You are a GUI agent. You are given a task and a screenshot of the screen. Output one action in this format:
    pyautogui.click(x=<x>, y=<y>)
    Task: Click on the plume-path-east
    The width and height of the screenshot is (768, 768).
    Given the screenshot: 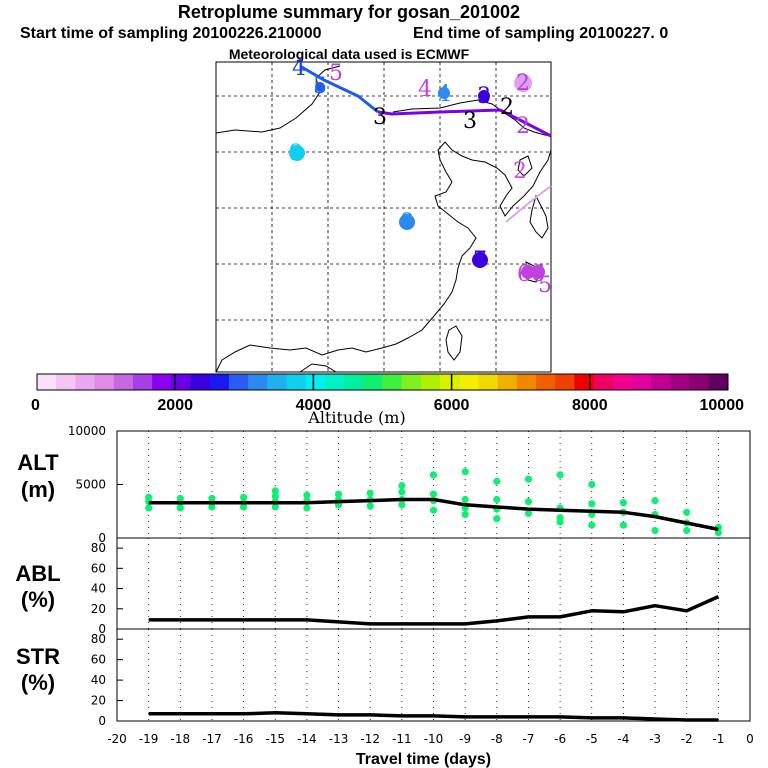 What is the action you would take?
    pyautogui.click(x=464, y=123)
    